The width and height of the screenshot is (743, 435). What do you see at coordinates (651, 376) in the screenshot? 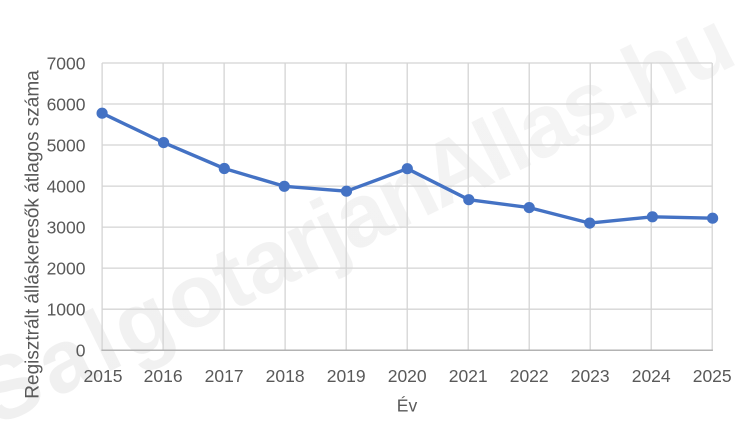
I see `svg-text: 2024` at bounding box center [651, 376].